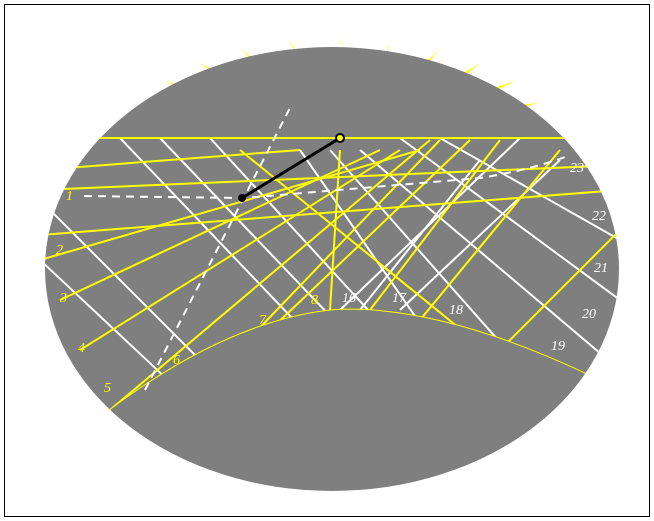 Image resolution: width=654 pixels, height=521 pixels. What do you see at coordinates (81, 348) in the screenshot?
I see `hour-label-4: 4` at bounding box center [81, 348].